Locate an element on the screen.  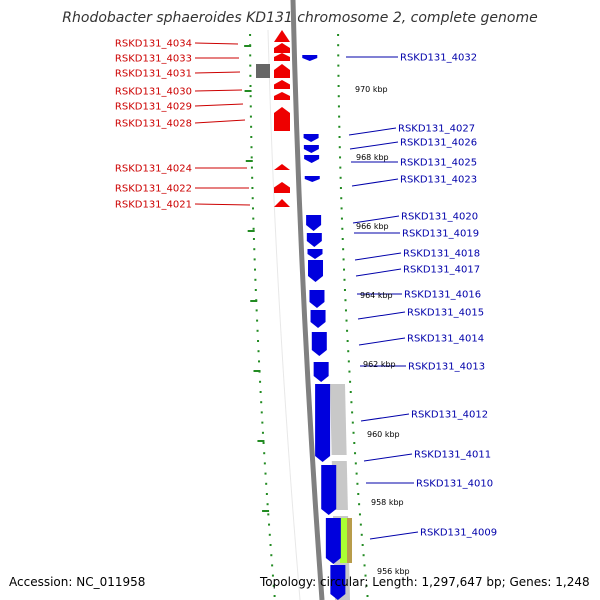
gene-label-forward: RSKD131_4032 is located at coordinates (438, 58).